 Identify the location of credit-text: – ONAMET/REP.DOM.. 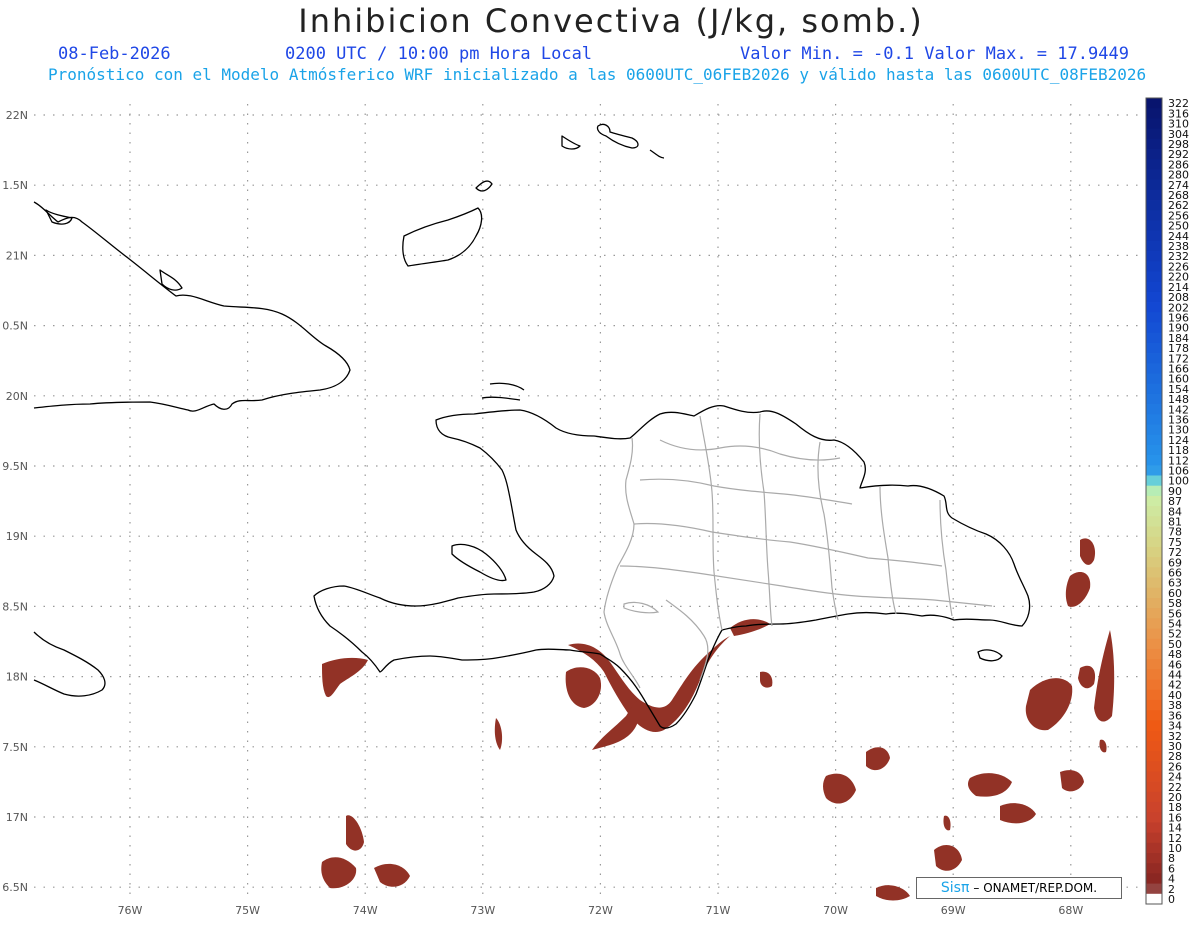
(1035, 888).